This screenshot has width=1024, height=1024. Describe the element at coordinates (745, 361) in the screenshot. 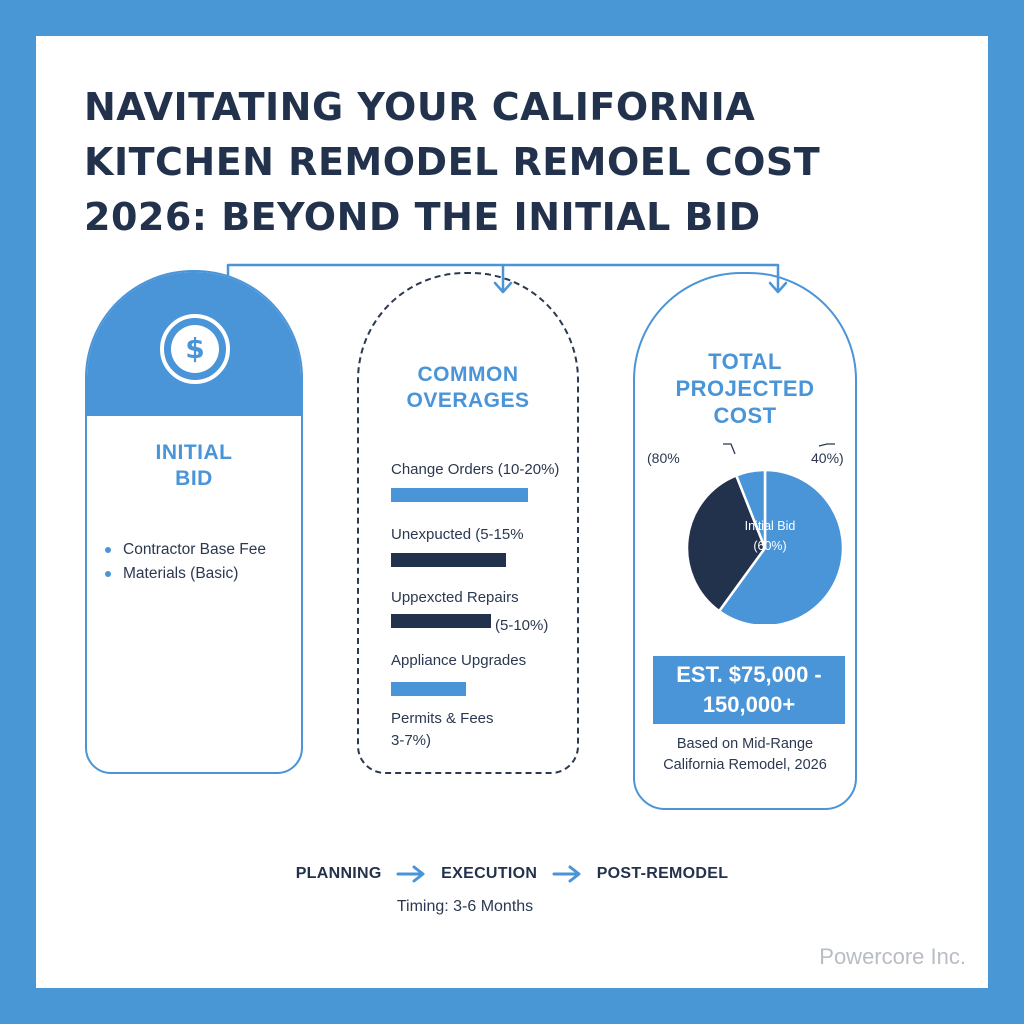

I see `total-cost-label-line-1: TOTAL` at that location.